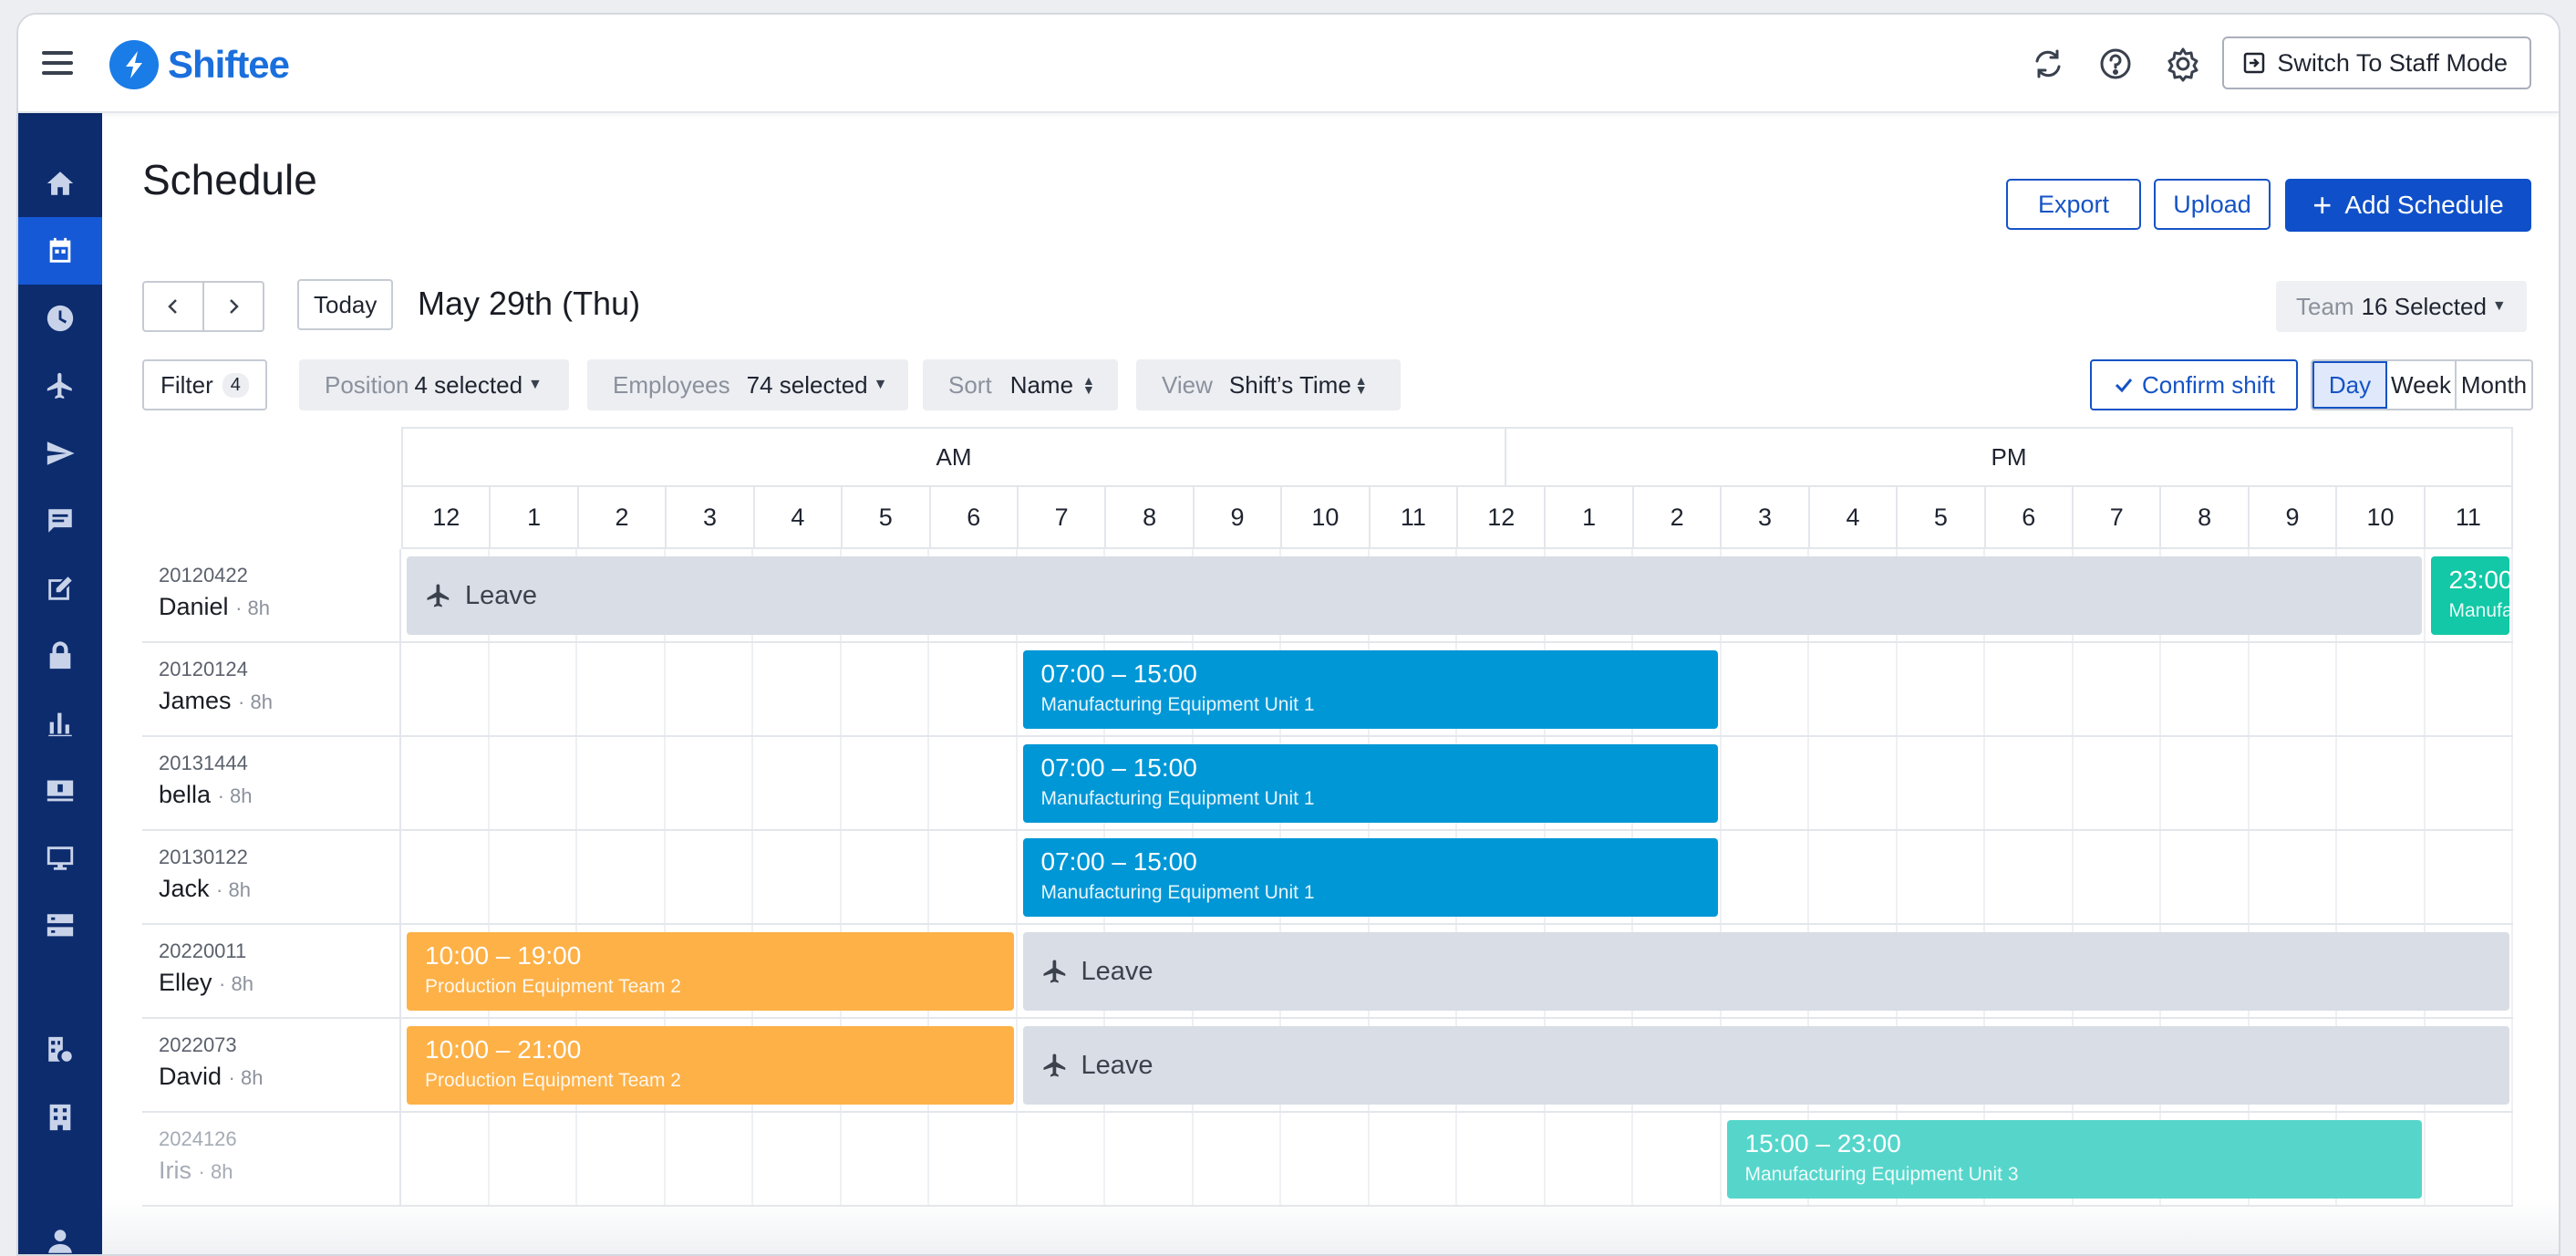  Describe the element at coordinates (2183, 64) in the screenshot. I see `settings-icon` at that location.